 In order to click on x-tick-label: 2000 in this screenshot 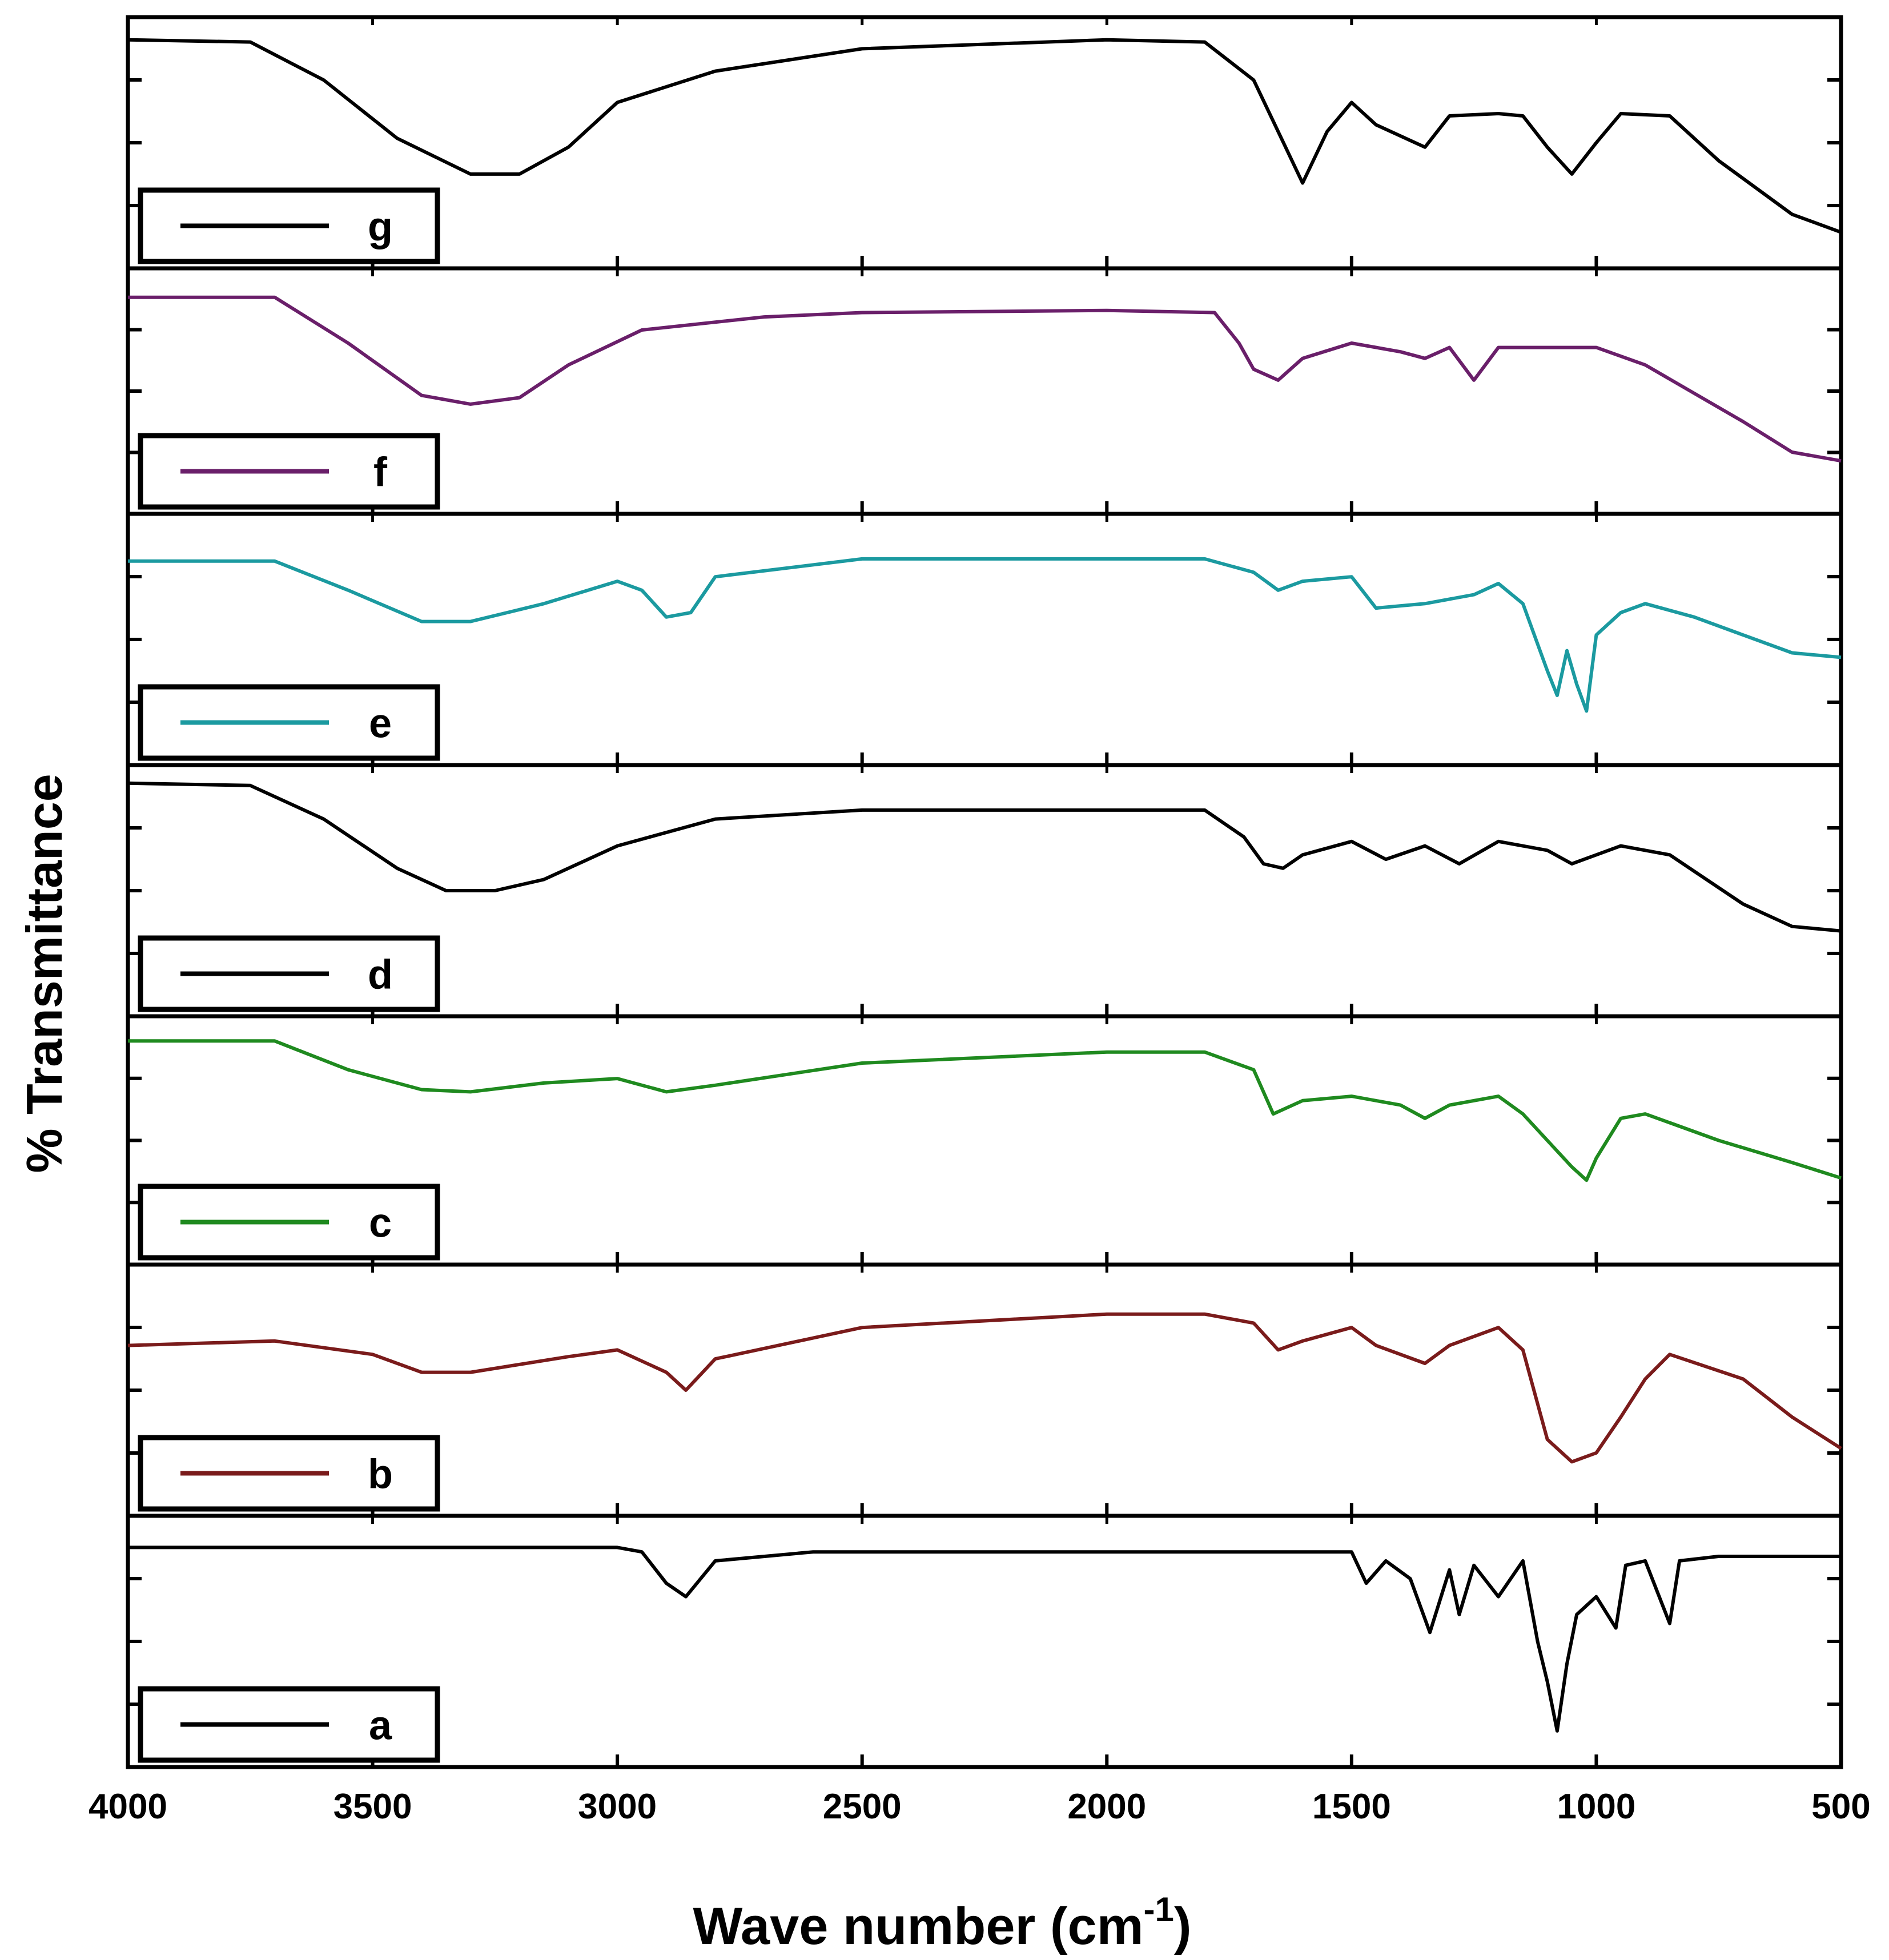, I will do `click(1106, 1806)`.